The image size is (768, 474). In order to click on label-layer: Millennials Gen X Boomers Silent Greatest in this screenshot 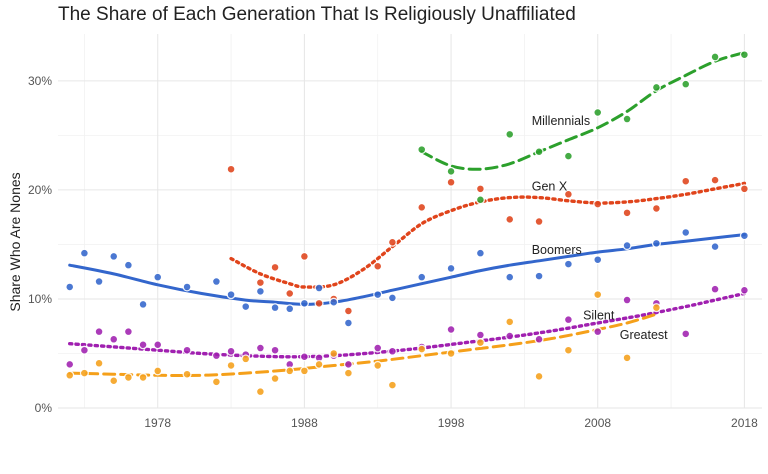, I will do `click(600, 228)`.